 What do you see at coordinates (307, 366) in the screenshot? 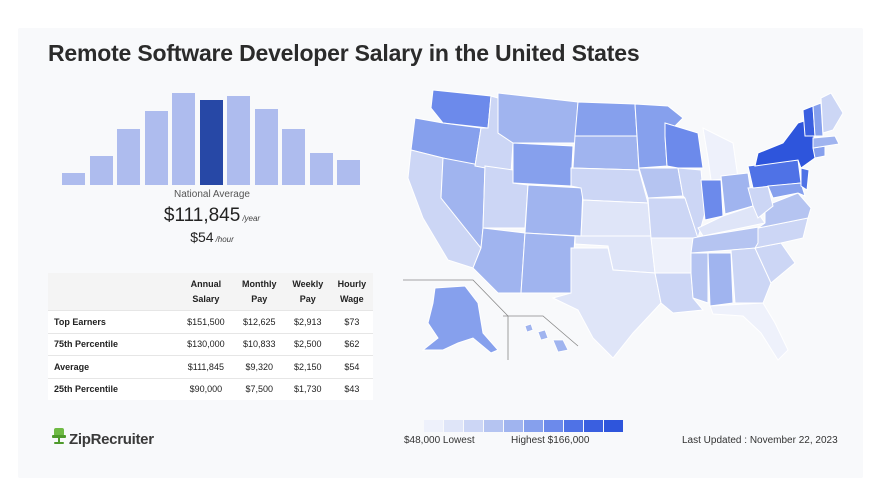
I see `cell-weekly: $2,150` at bounding box center [307, 366].